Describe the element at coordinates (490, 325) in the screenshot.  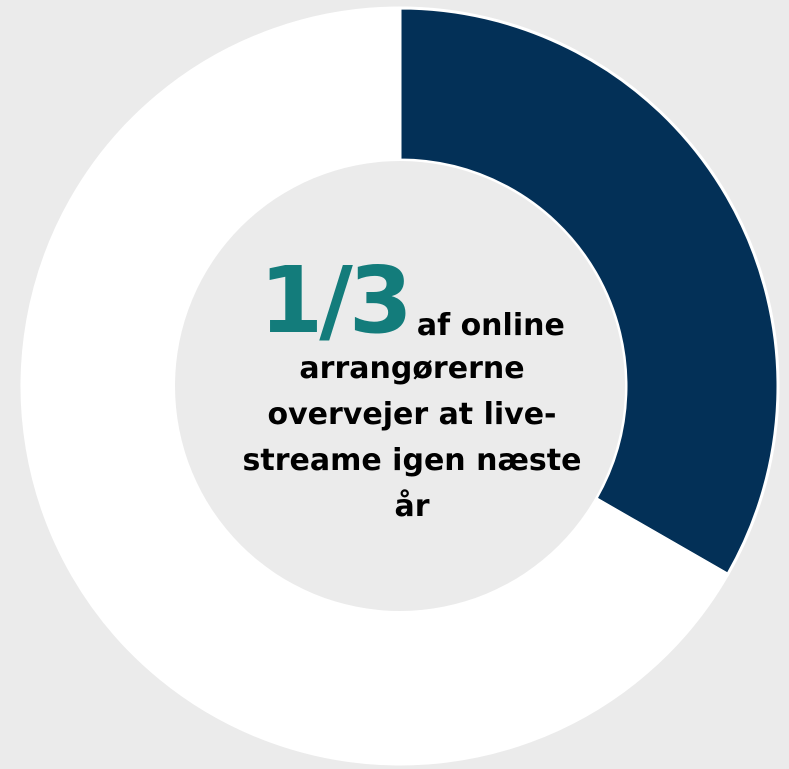
I see `callout-line-1: af online` at that location.